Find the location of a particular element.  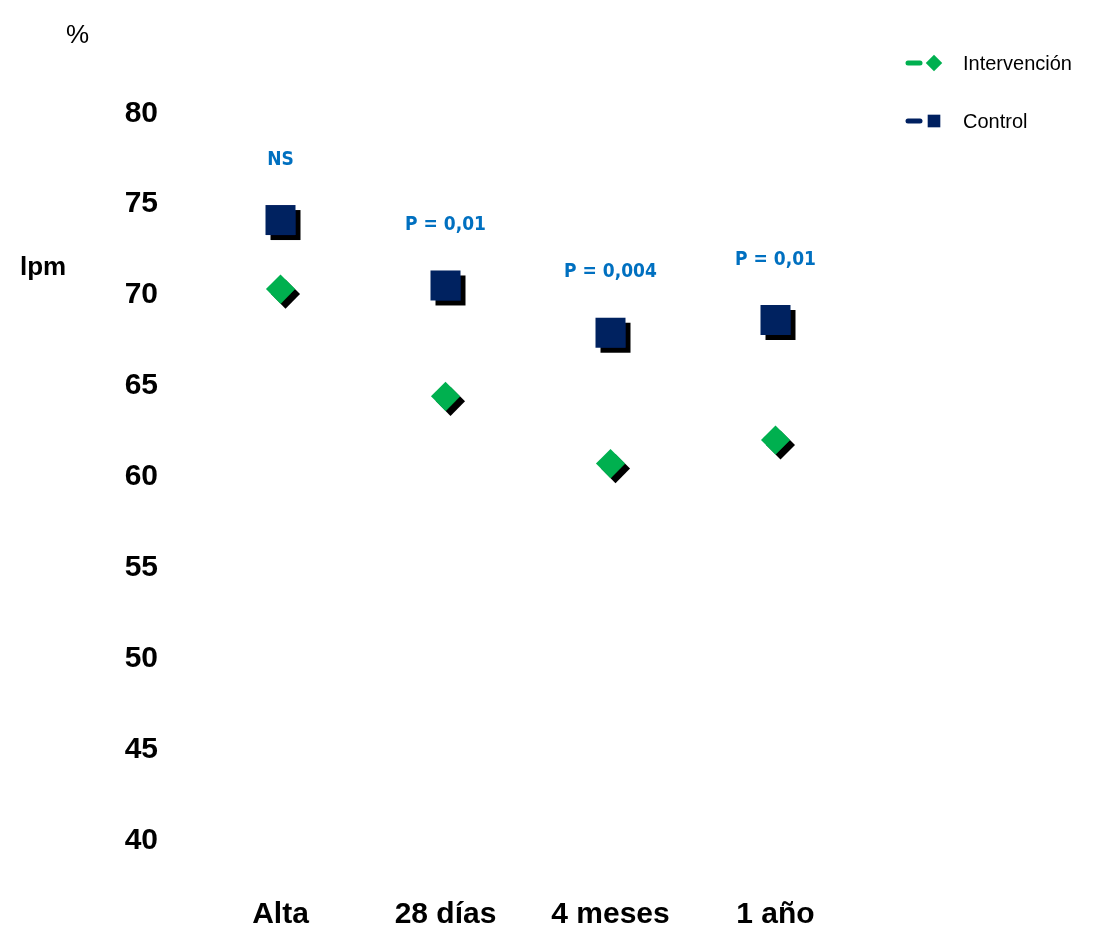

x-tick-label: Alta is located at coordinates (281, 912).